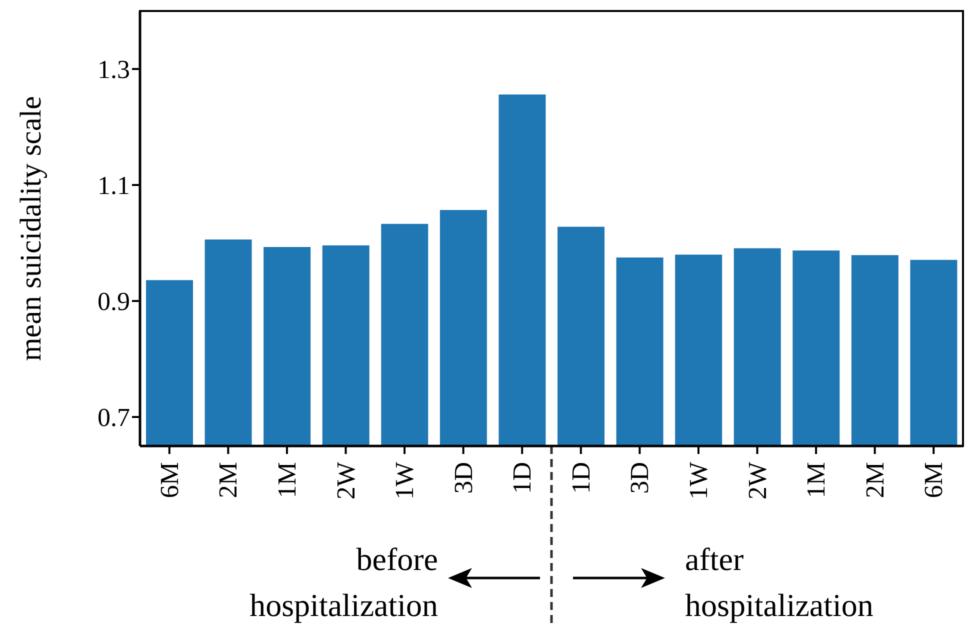 The image size is (971, 625). Describe the element at coordinates (114, 417) in the screenshot. I see `y-tick-label: 0.7` at that location.